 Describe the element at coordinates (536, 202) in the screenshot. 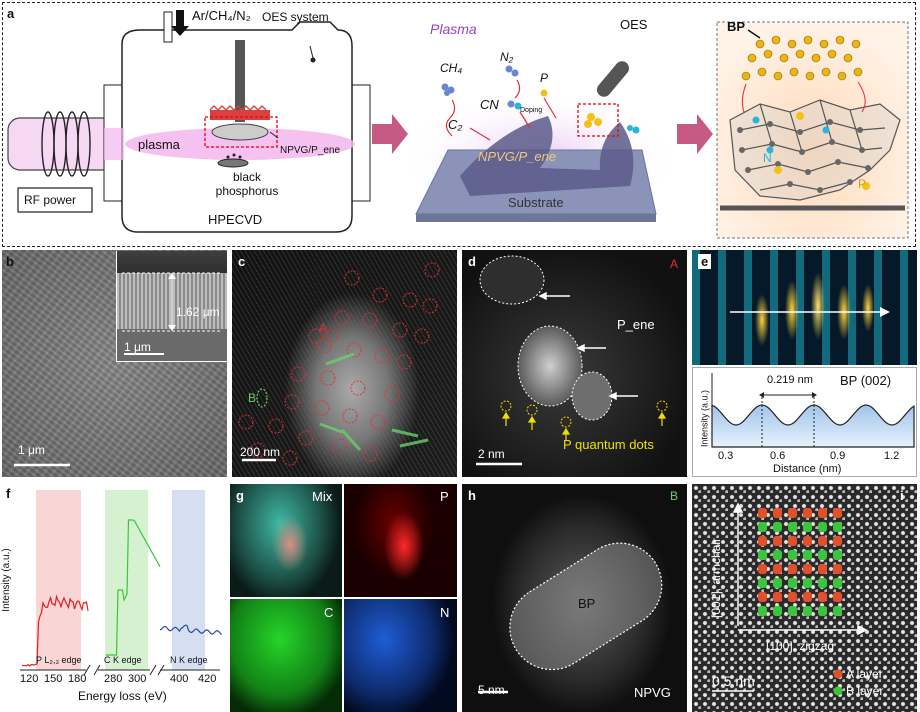

I see `substrate-label: Substrate` at that location.